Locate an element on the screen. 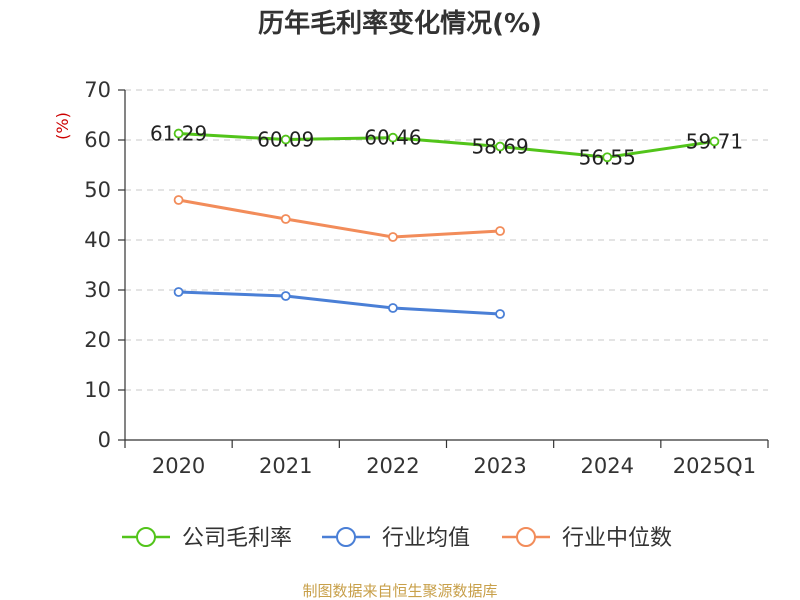 Image resolution: width=800 pixels, height=600 pixels. y-tick-label: 40 is located at coordinates (97, 240).